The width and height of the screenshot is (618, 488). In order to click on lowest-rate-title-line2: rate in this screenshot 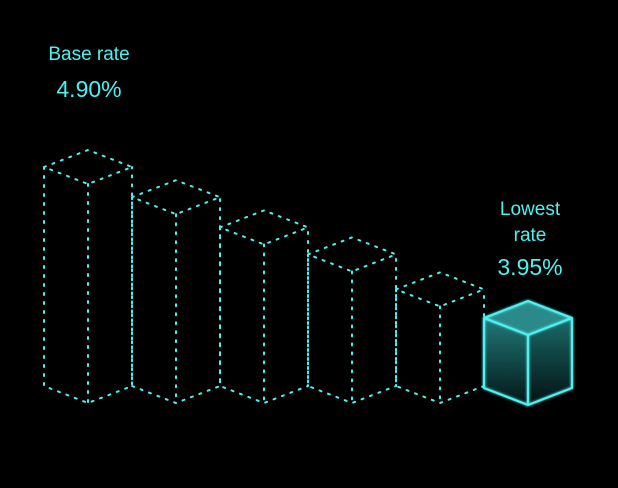, I will do `click(530, 235)`.